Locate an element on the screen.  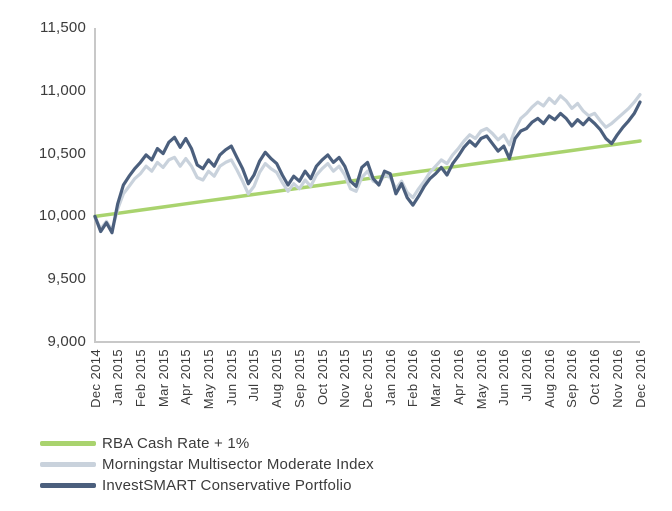
legend-line-swatch-green is located at coordinates (68, 443).